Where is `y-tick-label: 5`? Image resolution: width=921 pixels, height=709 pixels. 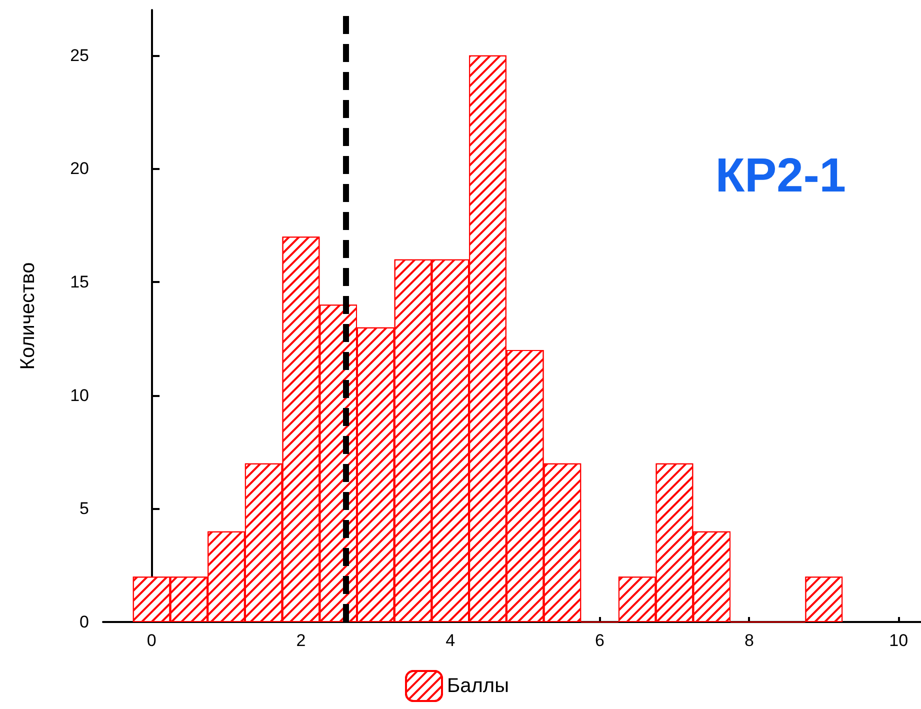
y-tick-label: 5 is located at coordinates (84, 508).